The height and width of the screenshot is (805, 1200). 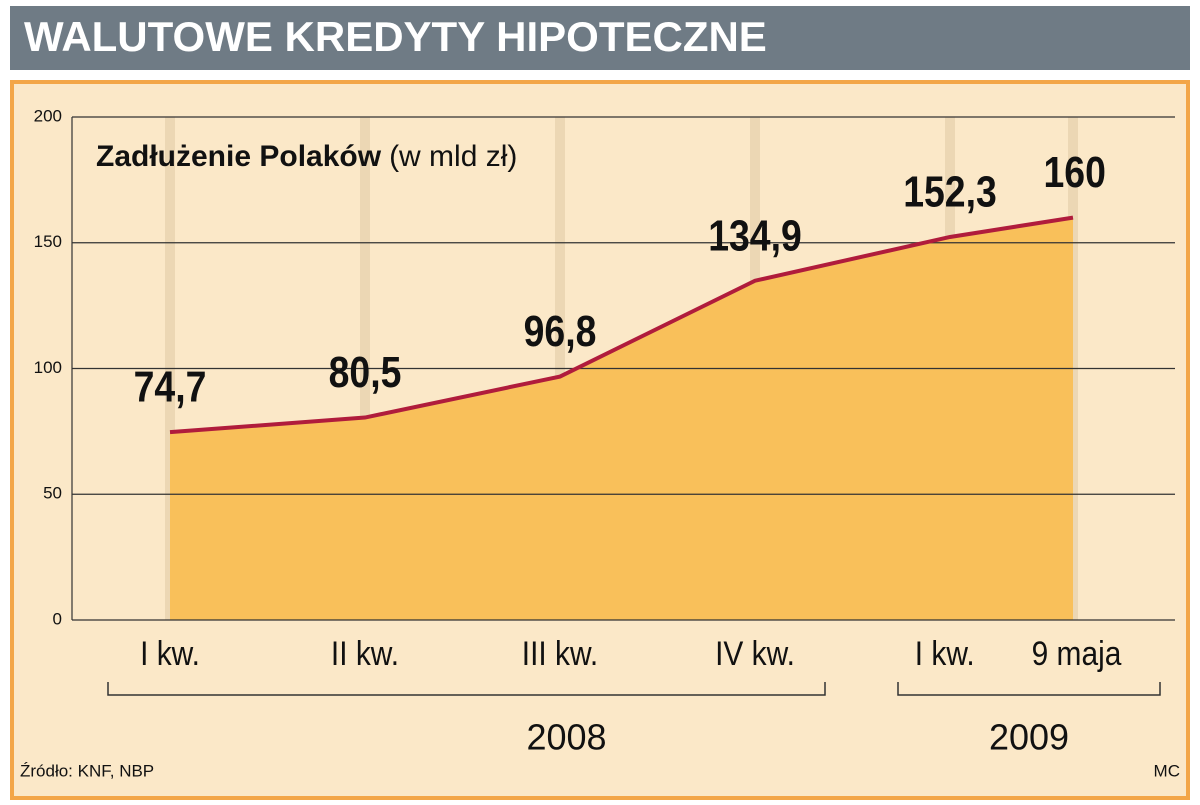 I want to click on title-bar, so click(x=600, y=38).